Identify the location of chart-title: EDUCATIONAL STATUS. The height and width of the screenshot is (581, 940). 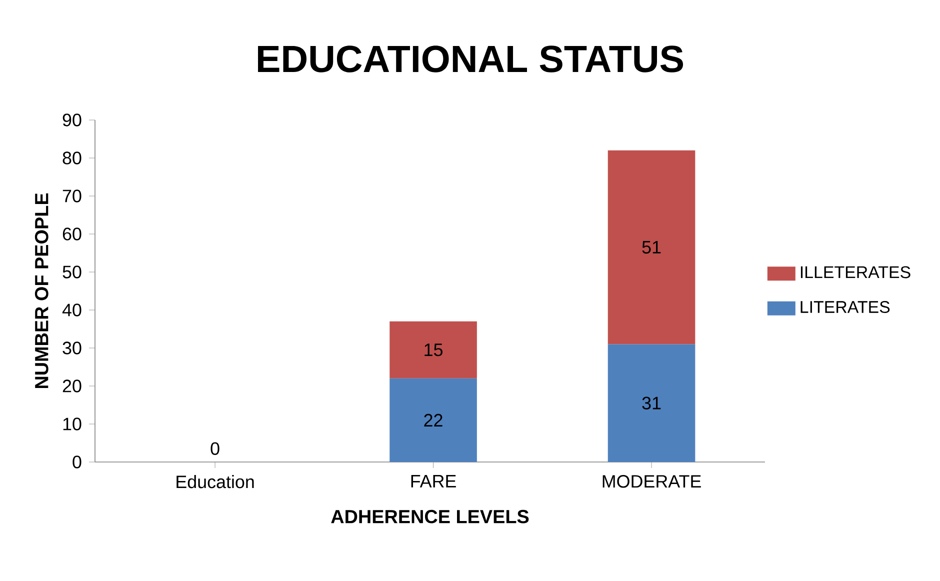
(471, 59).